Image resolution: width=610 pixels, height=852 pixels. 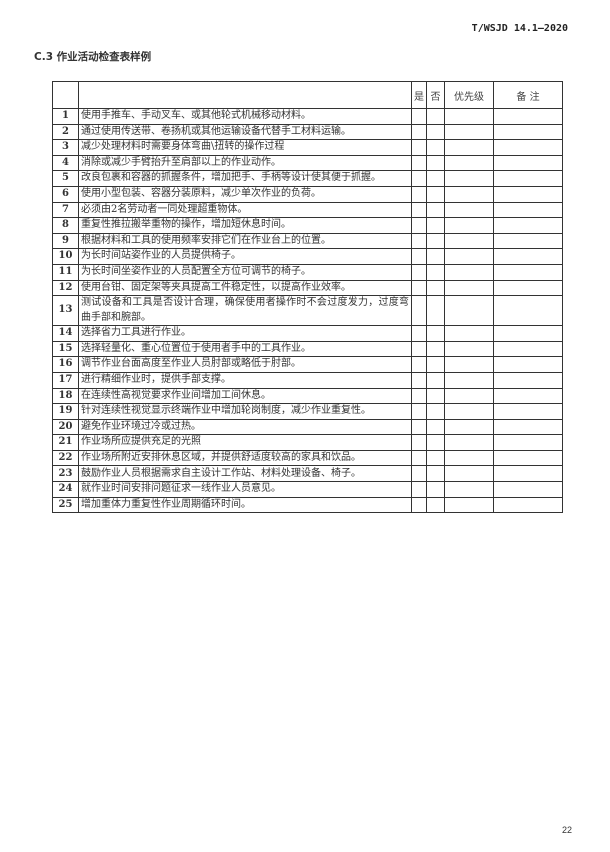 I want to click on row-item: 根据材料和工具的使用频率安排它们在作业台上的位置。, so click(x=245, y=241).